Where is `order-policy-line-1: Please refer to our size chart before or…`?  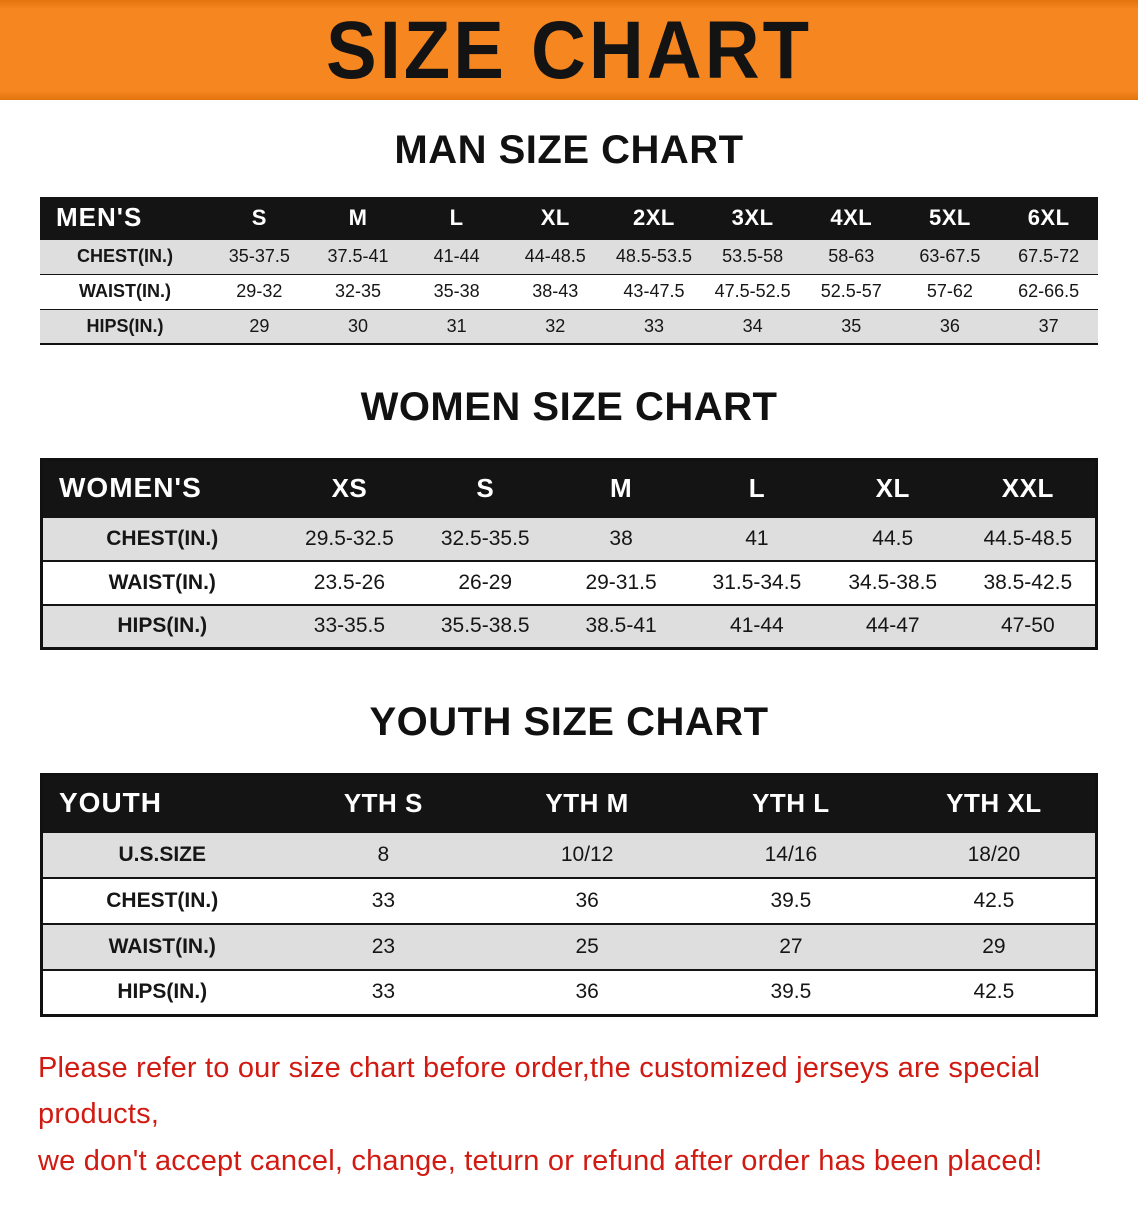
order-policy-line-1: Please refer to our size chart before or… is located at coordinates (539, 1091).